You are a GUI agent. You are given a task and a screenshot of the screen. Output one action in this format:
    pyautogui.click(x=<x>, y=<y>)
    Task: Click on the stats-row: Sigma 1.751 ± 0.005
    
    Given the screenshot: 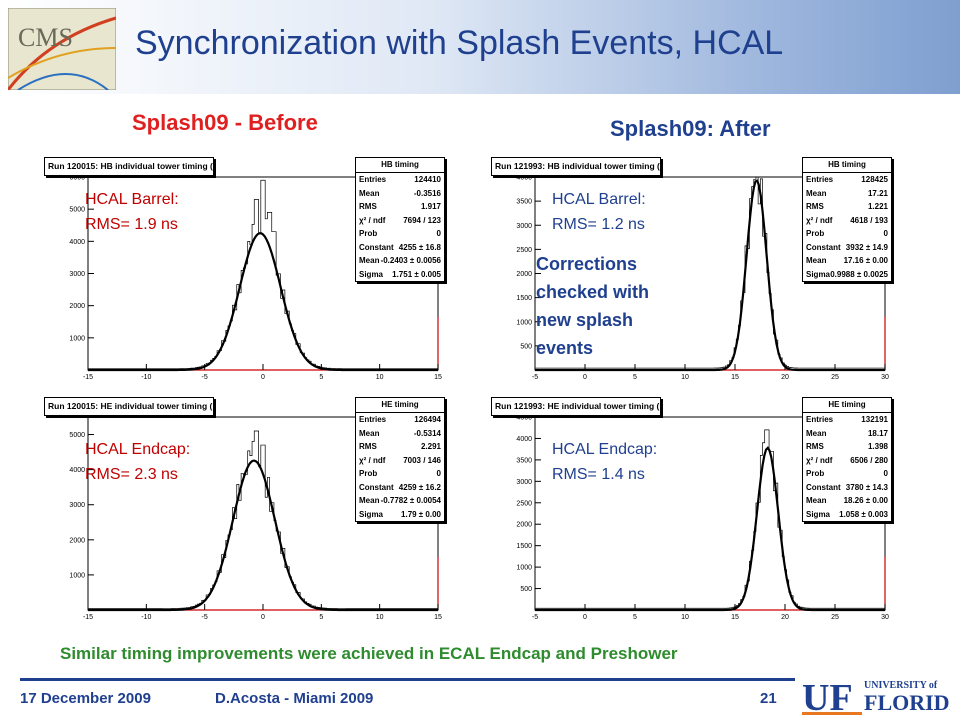 What is the action you would take?
    pyautogui.click(x=400, y=275)
    